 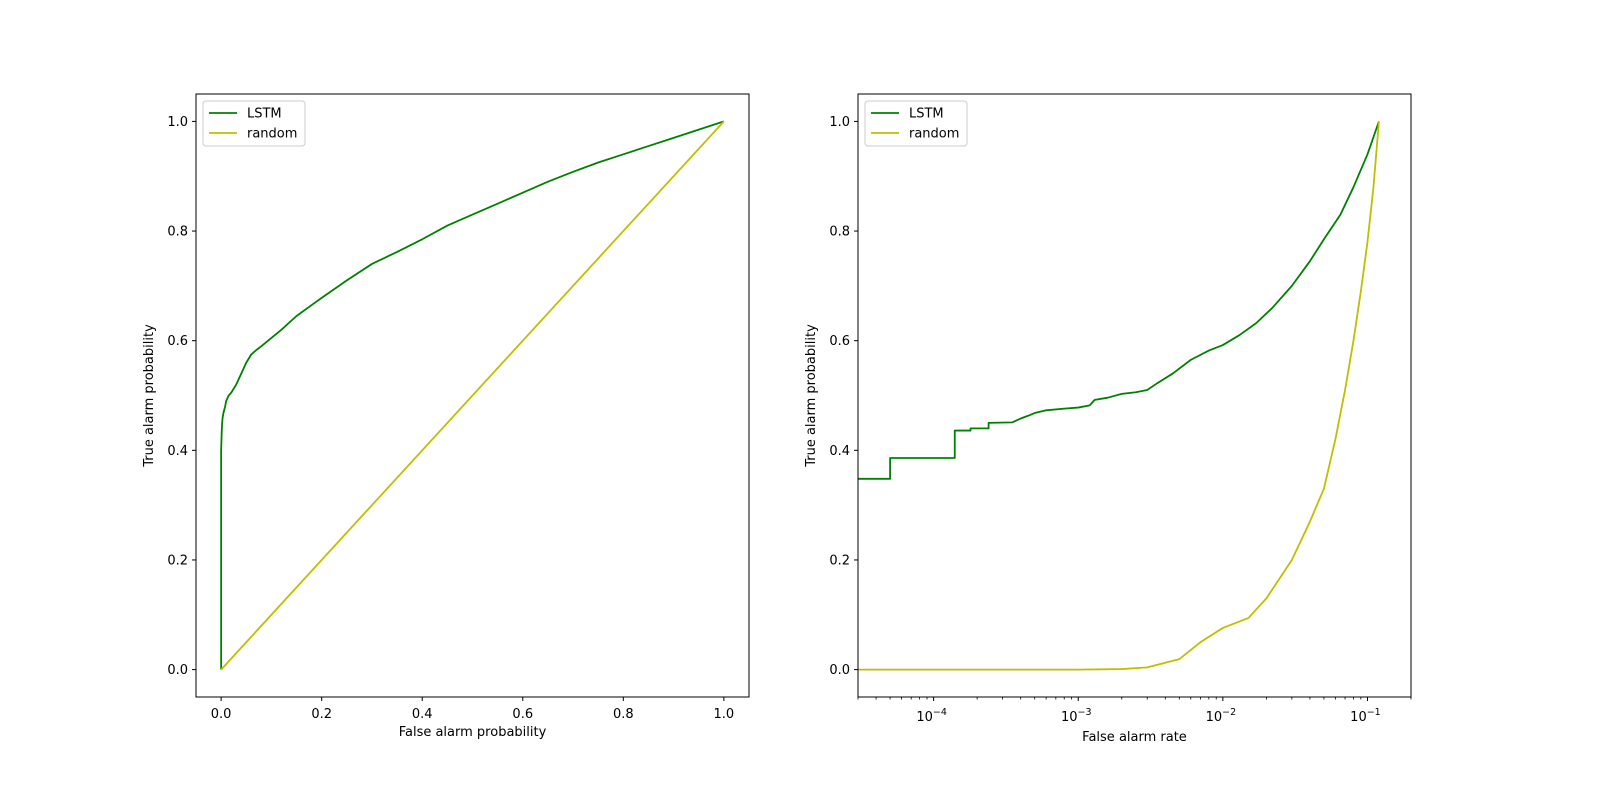 What do you see at coordinates (1134, 737) in the screenshot?
I see `x-axis-label: False alarm rate` at bounding box center [1134, 737].